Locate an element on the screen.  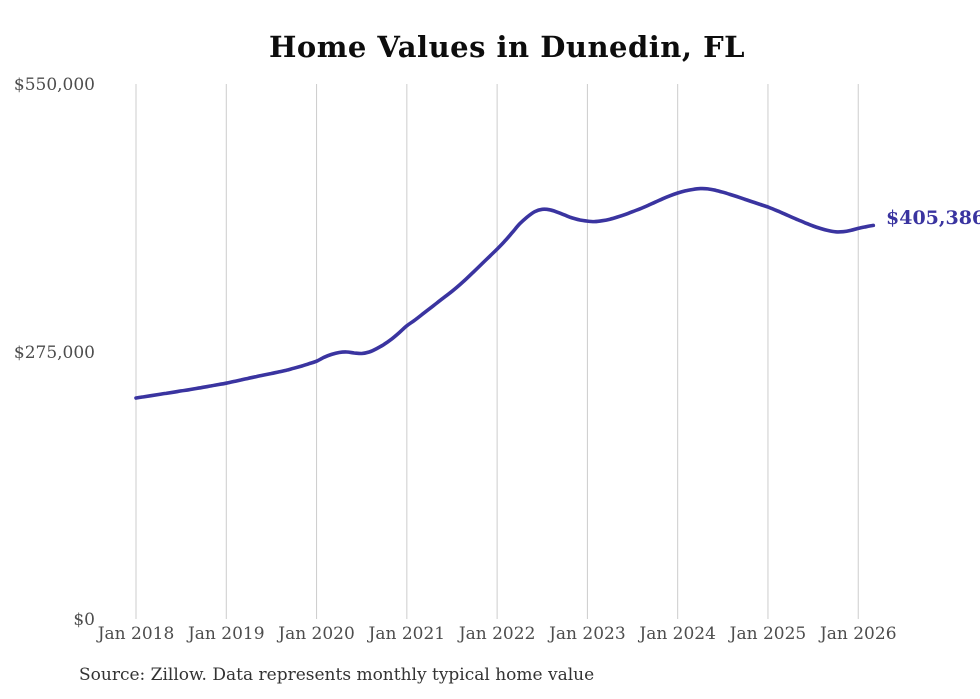
x-axis-label: Jan 2019 is located at coordinates (226, 634).